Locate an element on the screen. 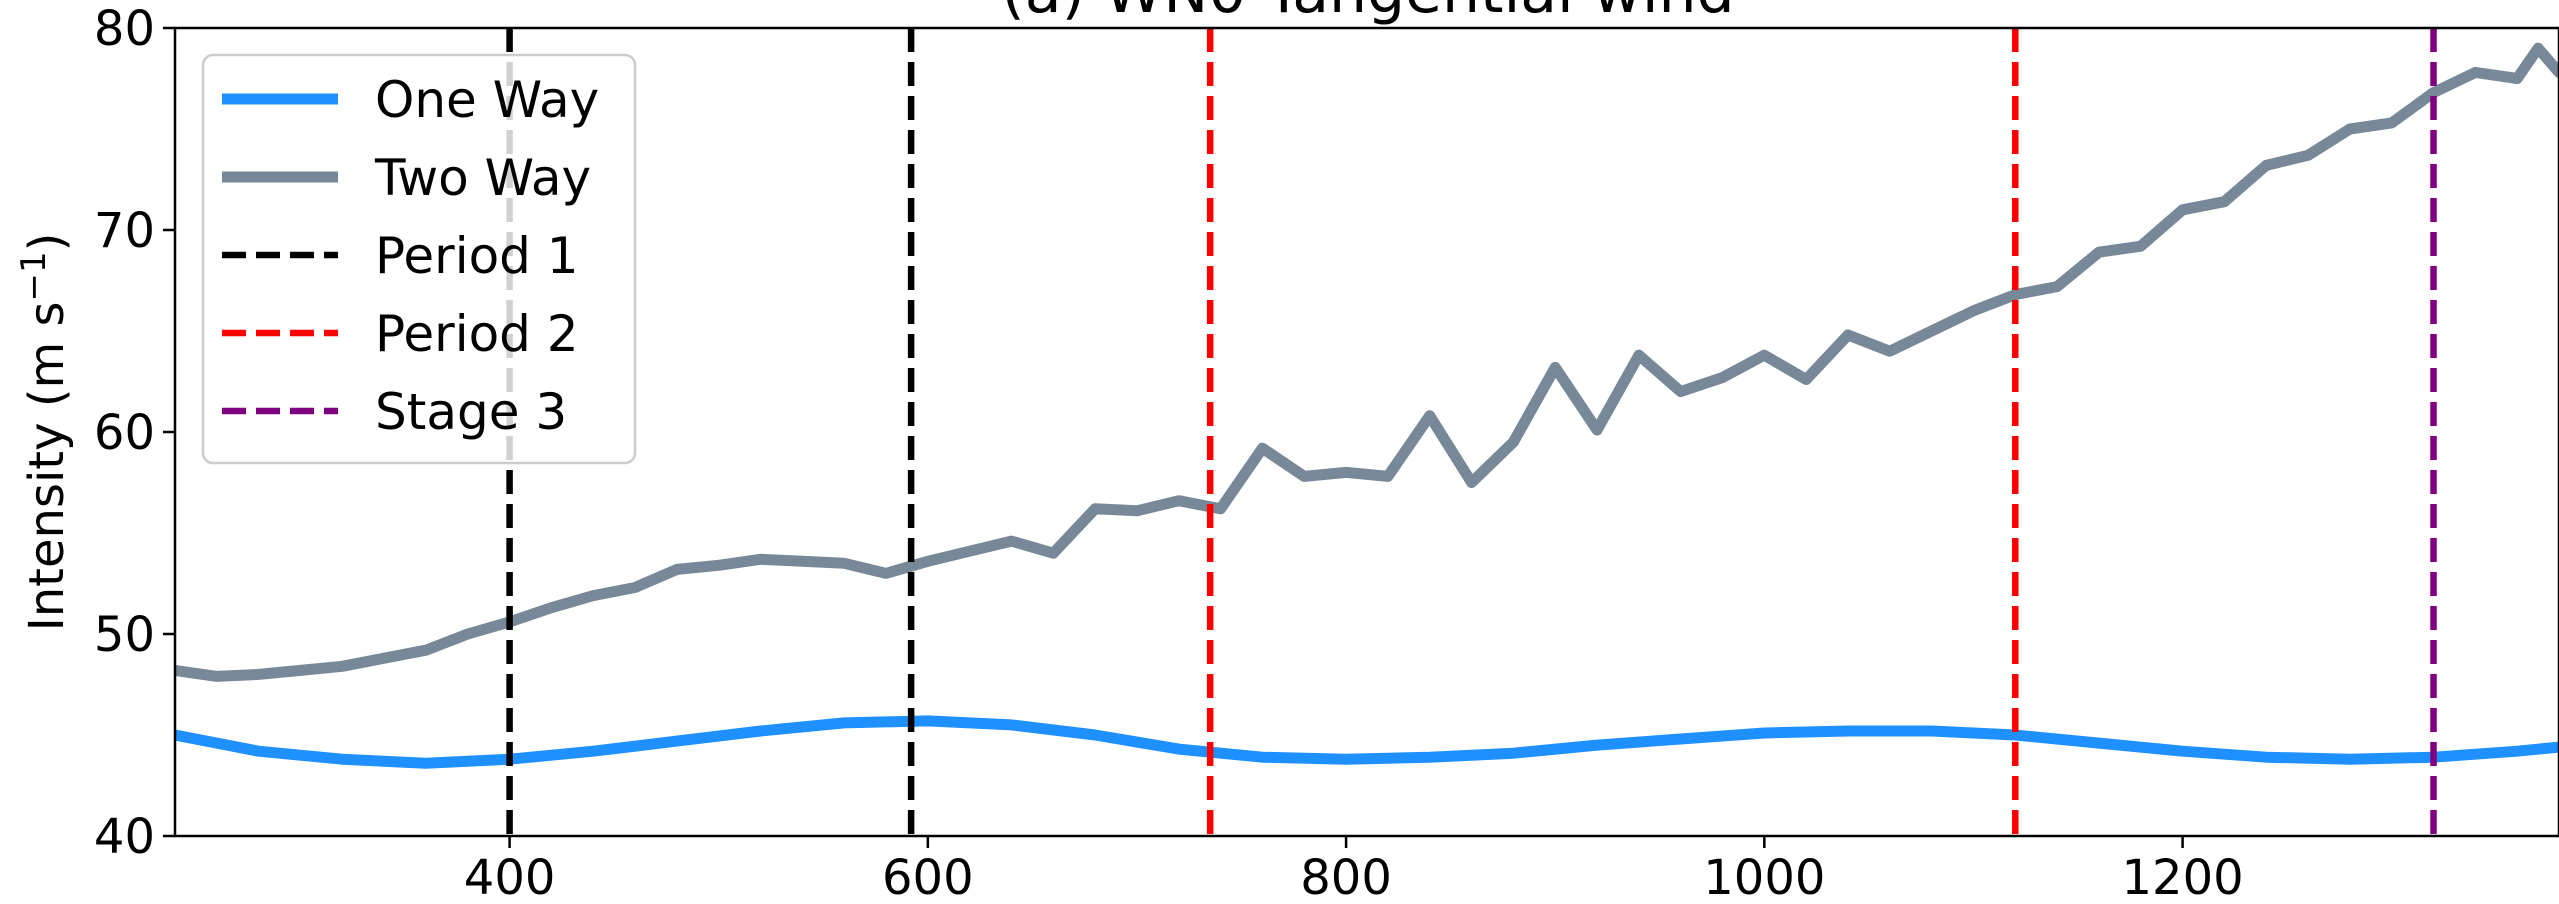  legend: One Way Two Way Period 1 Period 2 Stage 3 is located at coordinates (419, 259).